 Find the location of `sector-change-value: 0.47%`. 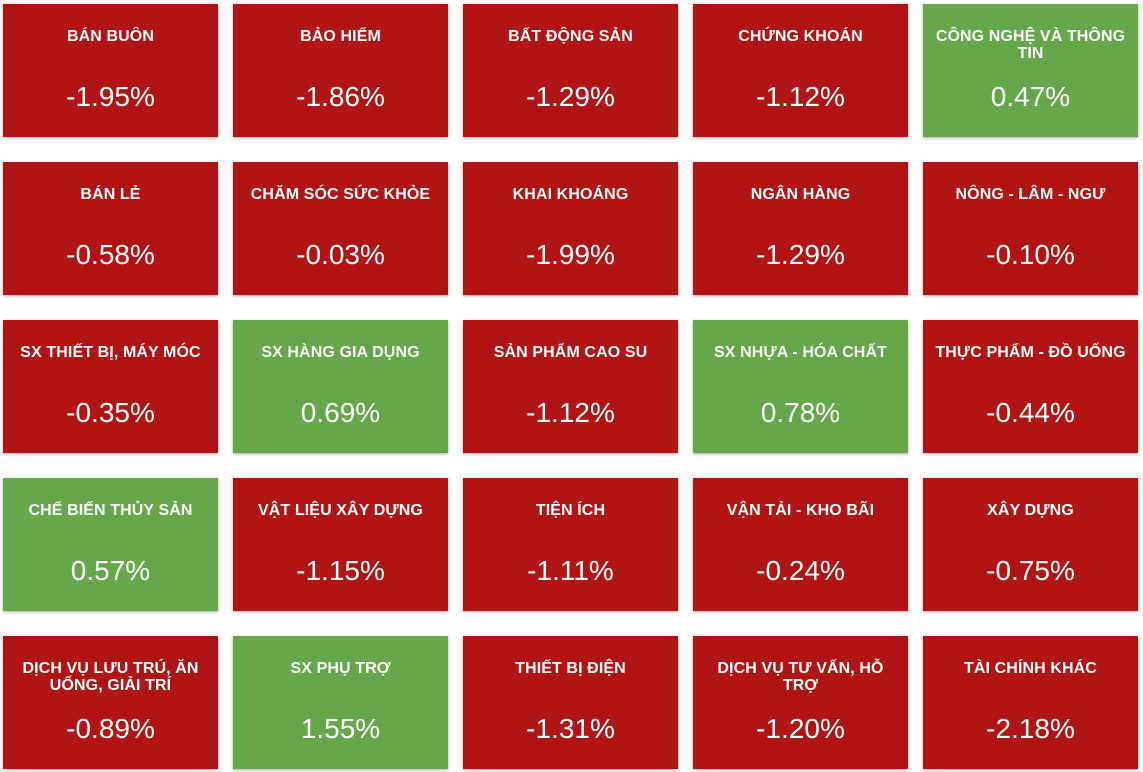

sector-change-value: 0.47% is located at coordinates (1030, 96).